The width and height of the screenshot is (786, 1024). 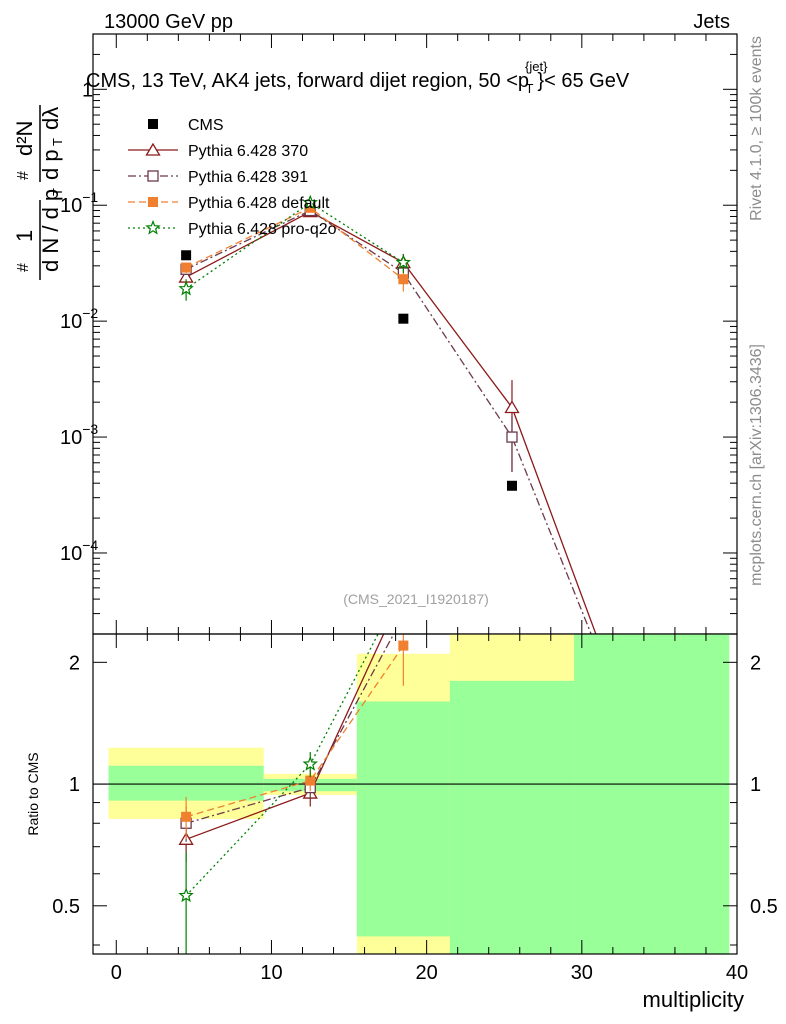 I want to click on mcplots-info: mcplots.cern.ch [arXiv:1306.3436], so click(x=756, y=465).